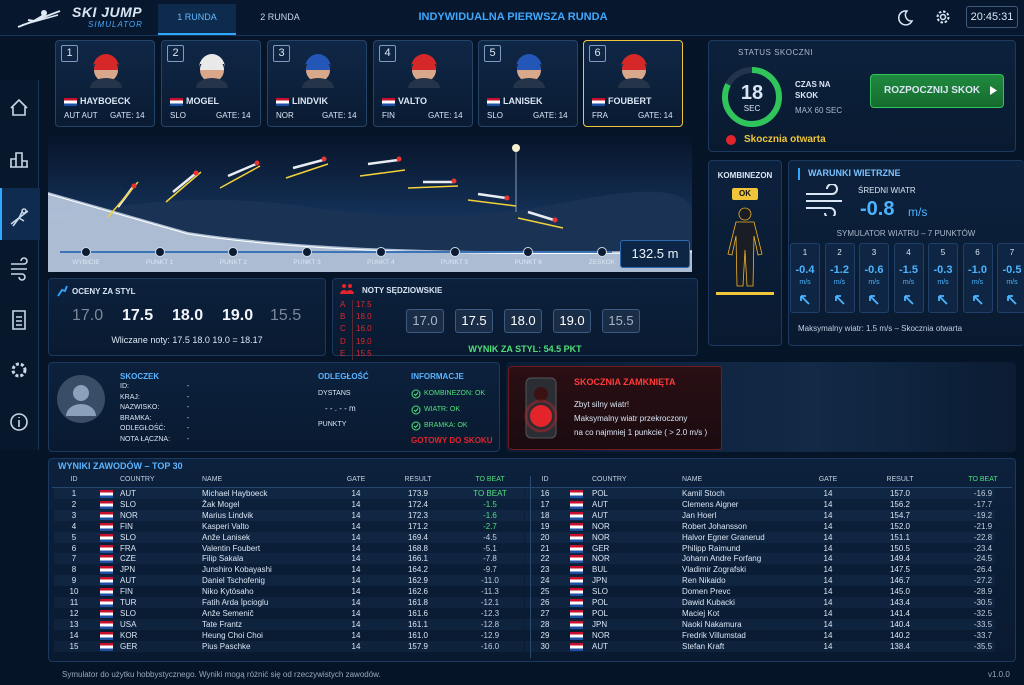 The image size is (1024, 685). I want to click on column-header: GATE, so click(828, 479).